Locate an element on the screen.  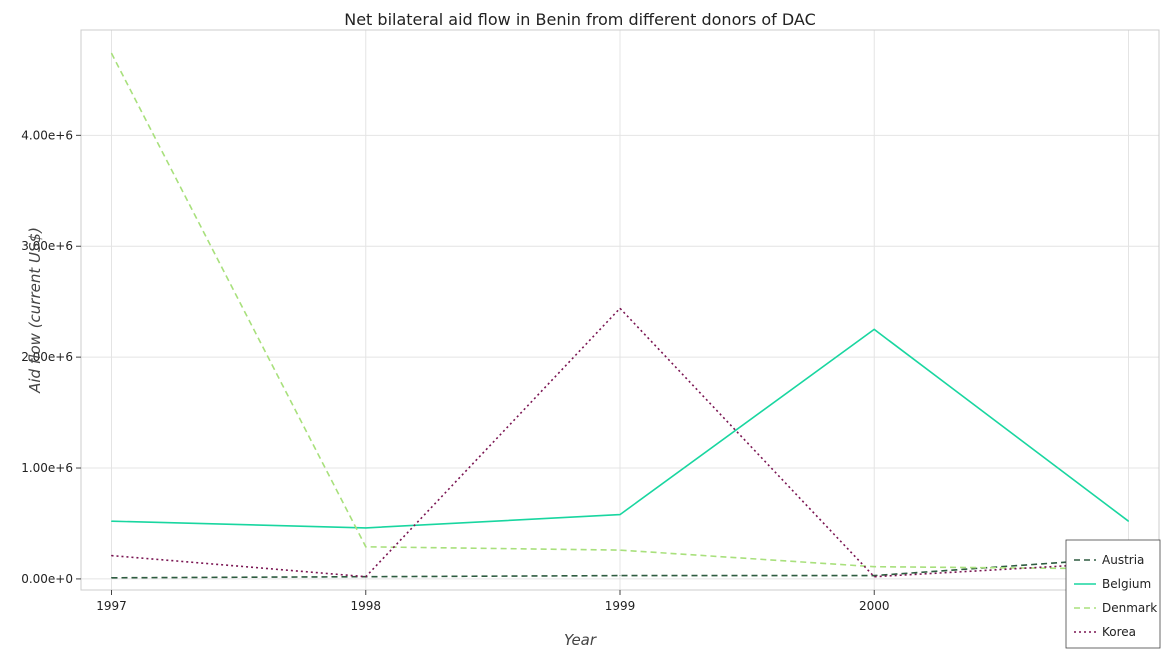
y-tick-label: 2.00e+6 is located at coordinates (47, 357).